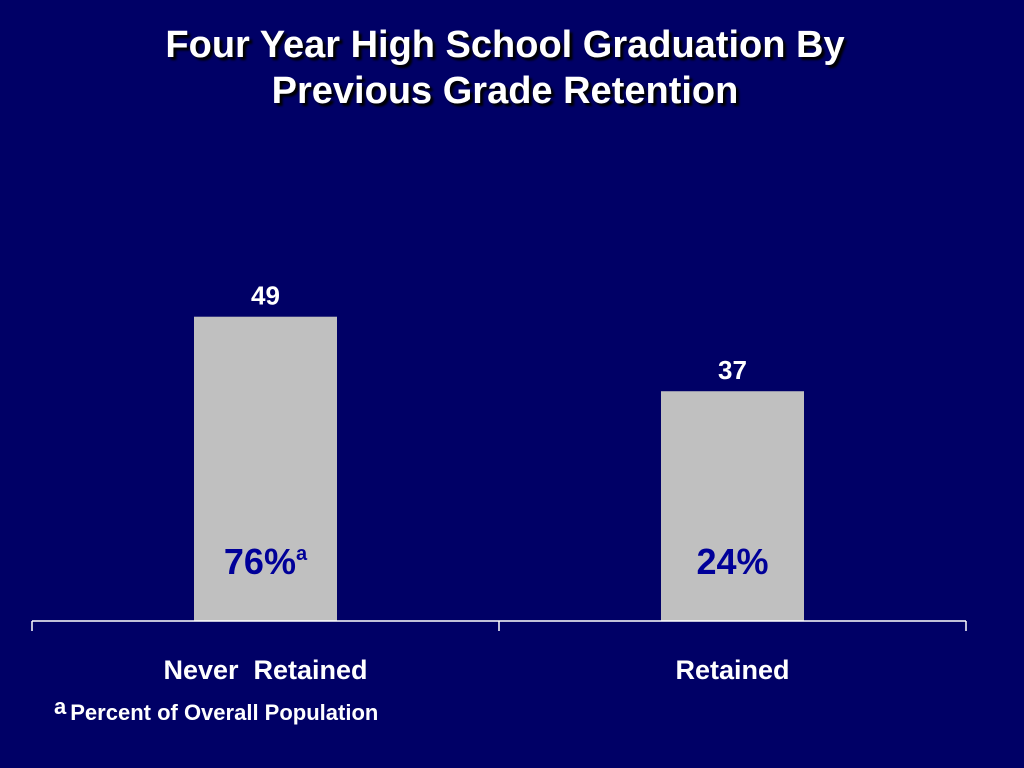 The image size is (1024, 768). What do you see at coordinates (265, 296) in the screenshot?
I see `bar-value-label-1: 49` at bounding box center [265, 296].